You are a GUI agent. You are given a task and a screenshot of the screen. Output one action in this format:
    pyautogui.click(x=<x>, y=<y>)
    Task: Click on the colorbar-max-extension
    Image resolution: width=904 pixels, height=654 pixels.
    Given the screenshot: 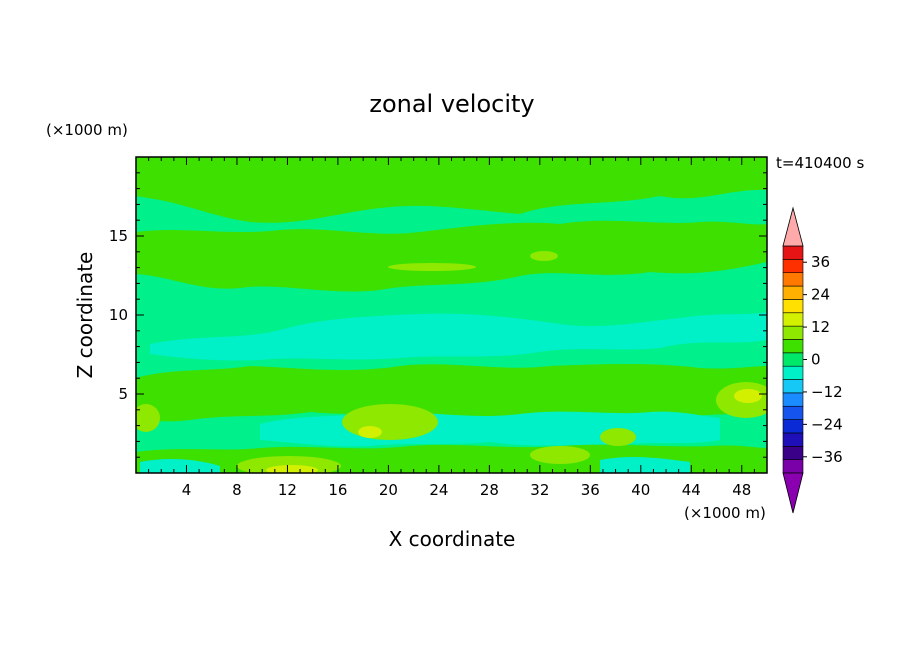 What is the action you would take?
    pyautogui.click(x=793, y=226)
    